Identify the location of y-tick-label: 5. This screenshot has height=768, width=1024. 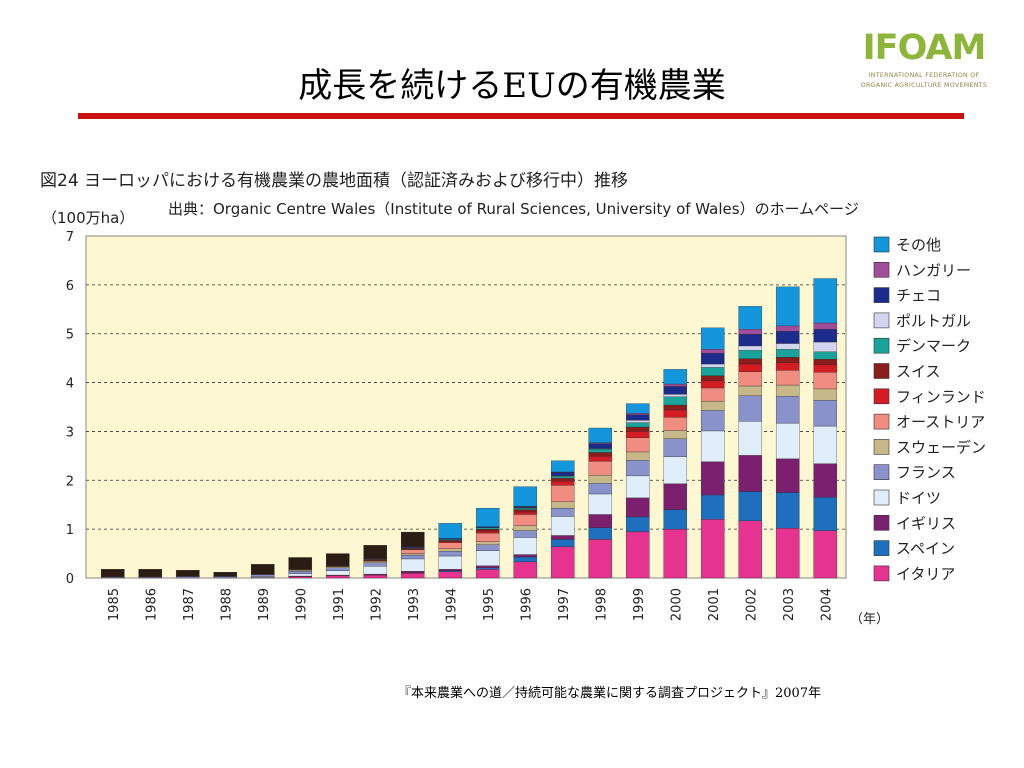
(70, 335).